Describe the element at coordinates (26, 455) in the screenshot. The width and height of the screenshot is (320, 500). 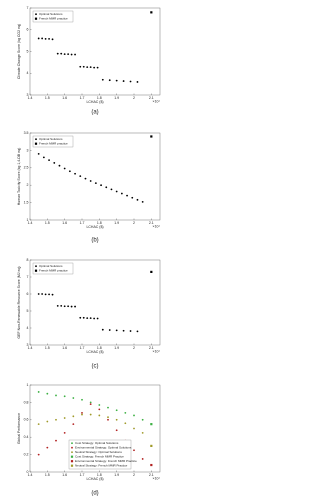
I see `y-tick-label: 0.2` at that location.